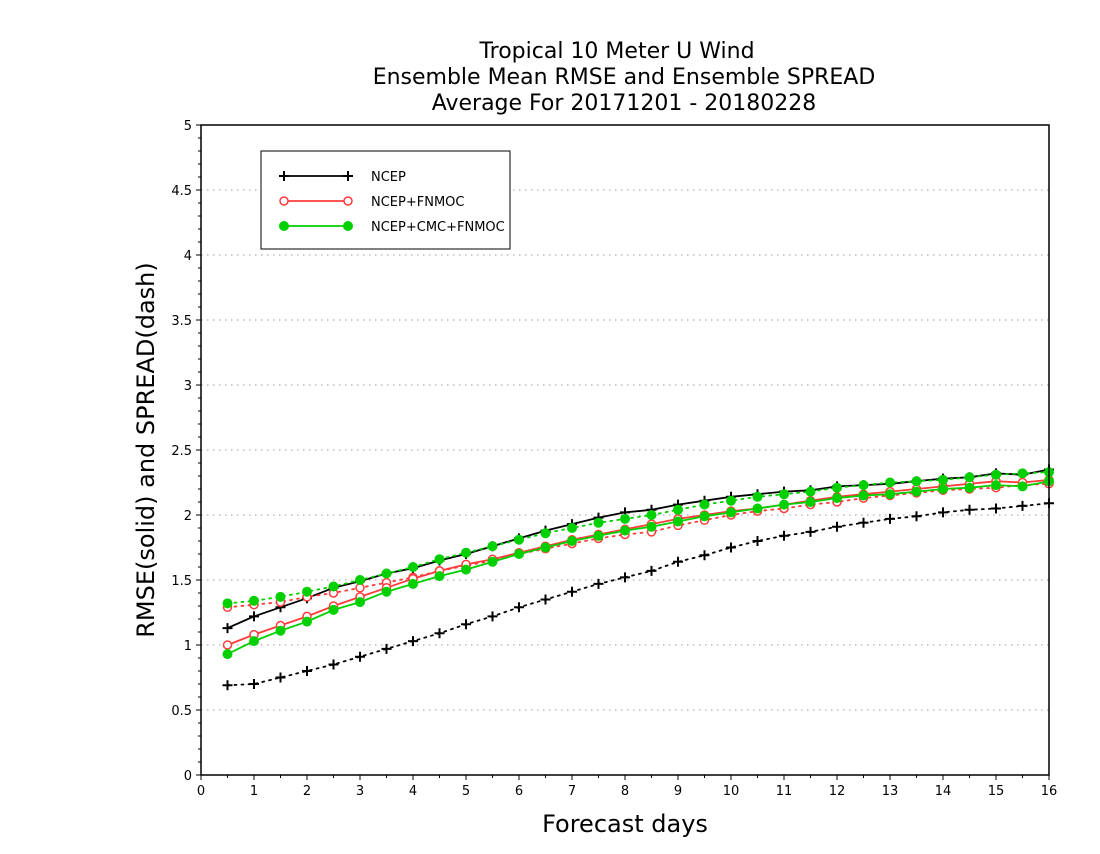 The image size is (1100, 854). I want to click on x-tick-label: 3, so click(360, 791).